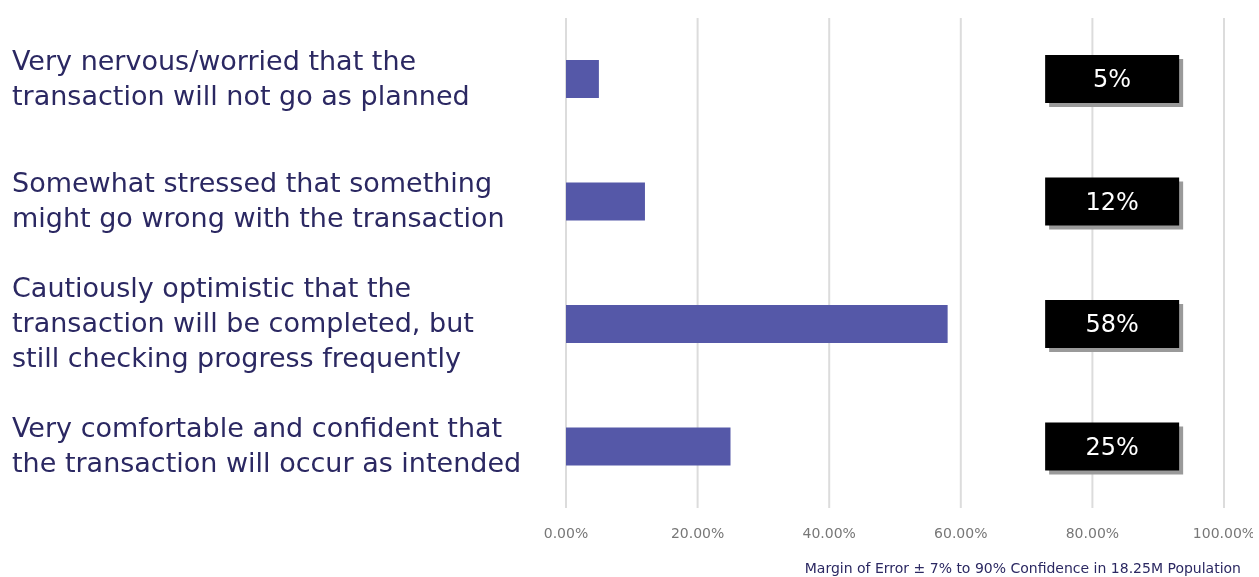 This screenshot has width=1259, height=577. Describe the element at coordinates (1112, 446) in the screenshot. I see `data-label: 25%` at that location.